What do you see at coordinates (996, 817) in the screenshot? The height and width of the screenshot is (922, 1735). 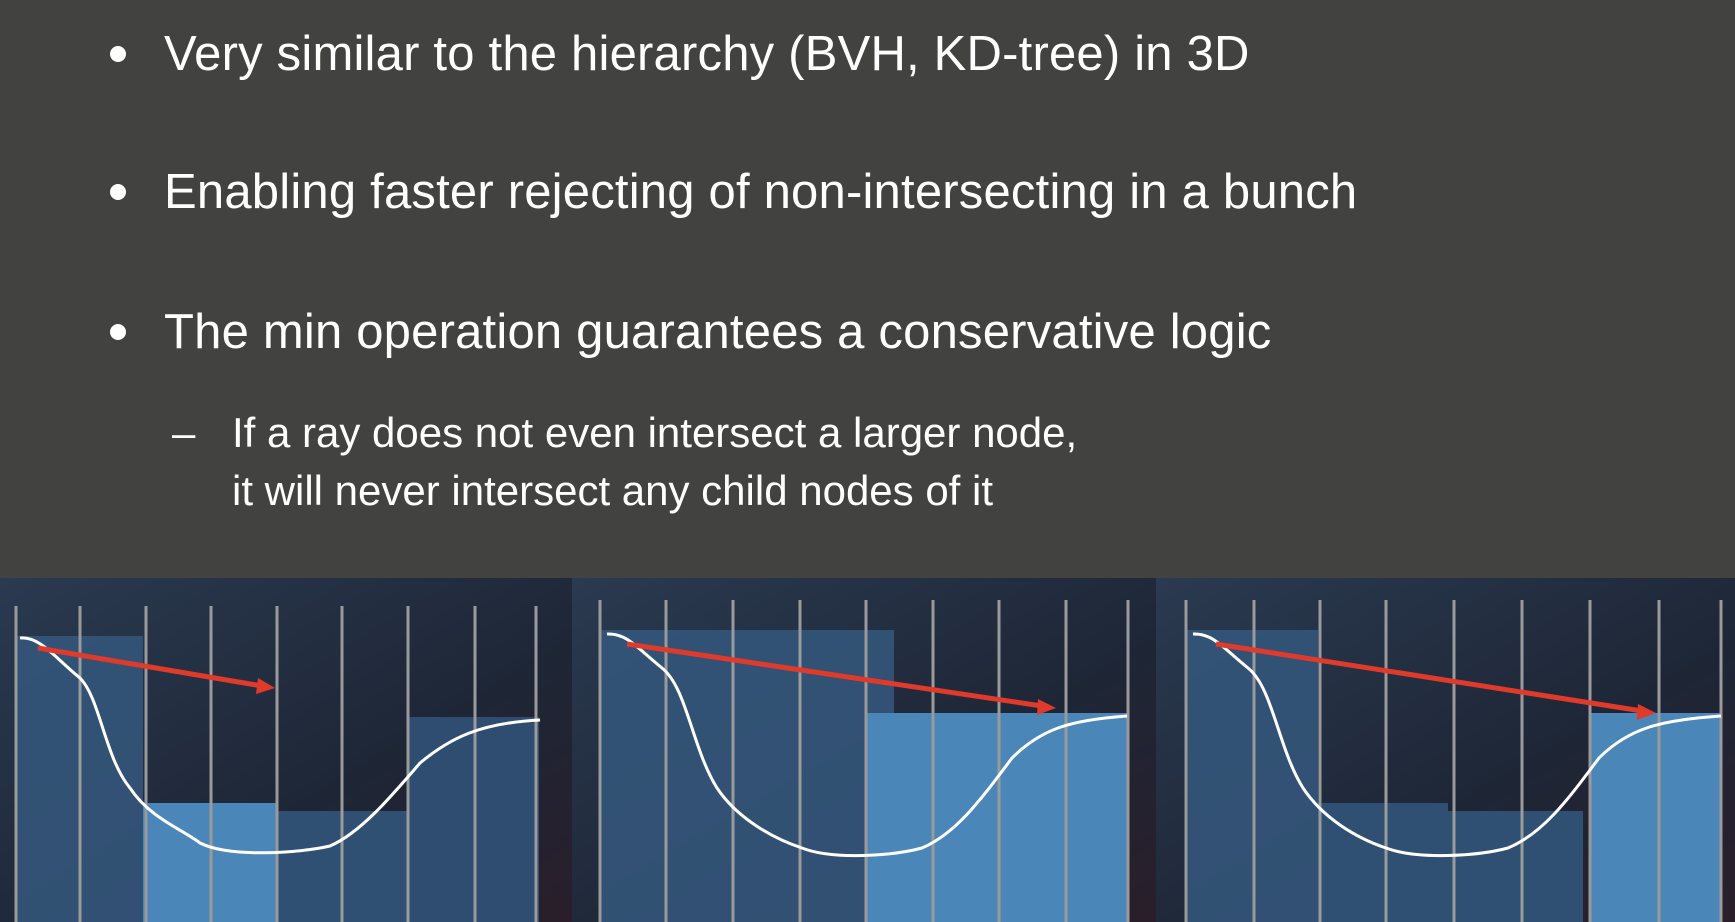 I see `node-large-right` at bounding box center [996, 817].